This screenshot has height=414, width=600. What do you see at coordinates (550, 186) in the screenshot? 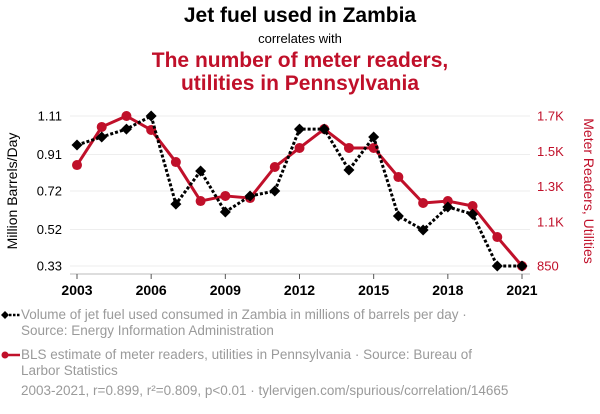
I see `right-tick-label: 1.3K` at bounding box center [550, 186].